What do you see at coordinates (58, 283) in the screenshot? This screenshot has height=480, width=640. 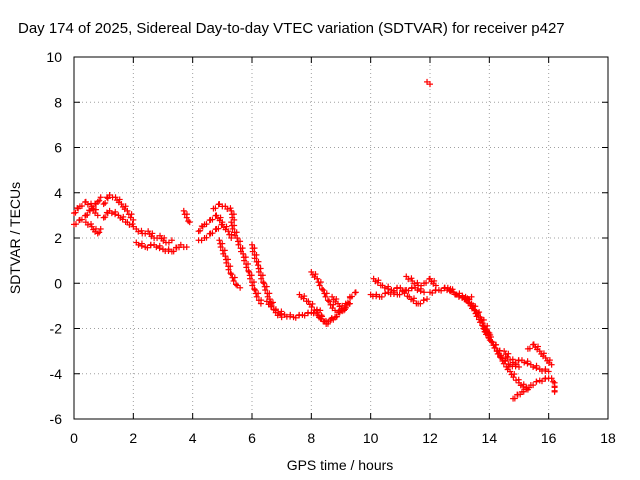 I see `y-tick-label: 0` at bounding box center [58, 283].